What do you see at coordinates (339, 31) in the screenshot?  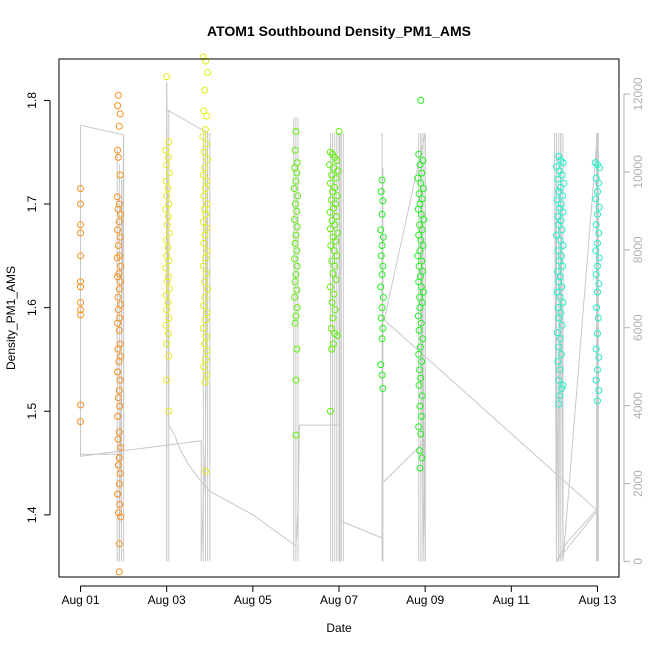 I see `chart-title: ATOM1 Southbound Density_PM1_AMS` at bounding box center [339, 31].